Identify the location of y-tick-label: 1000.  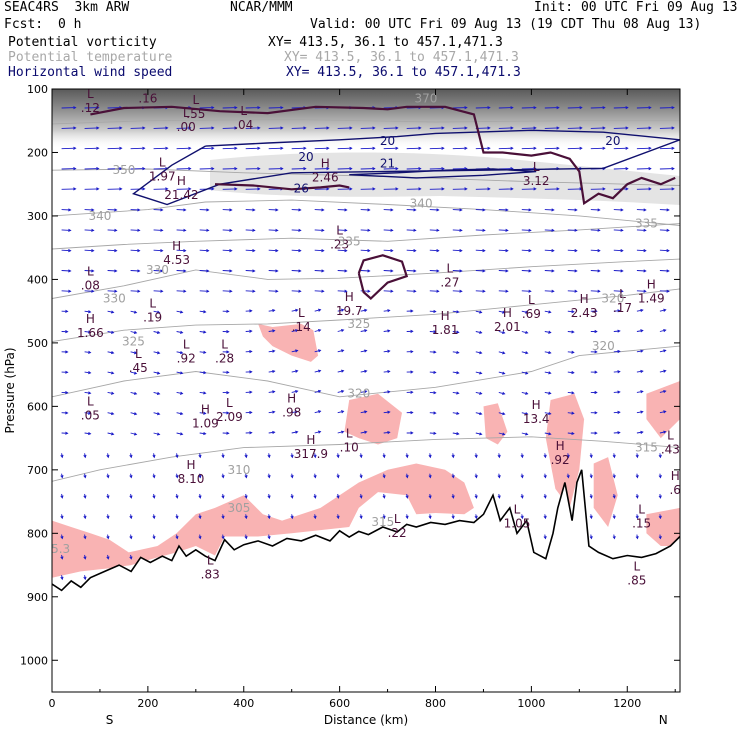
(34, 660).